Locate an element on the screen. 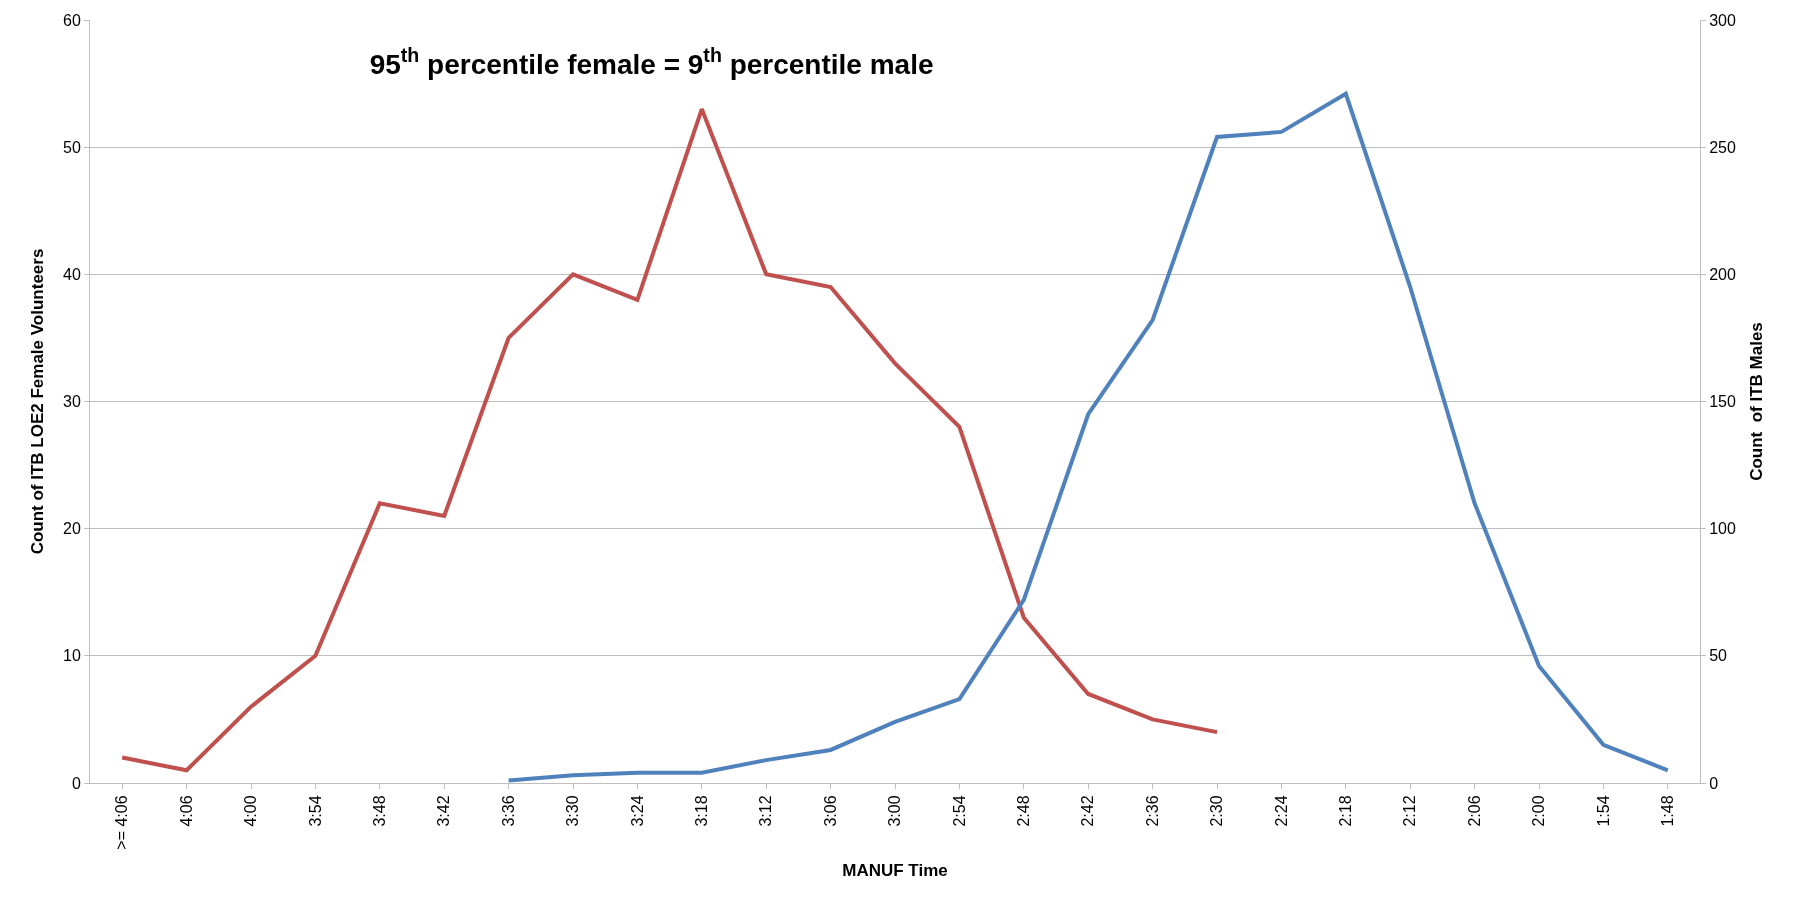  x-tick-label: 1:54 is located at coordinates (1603, 811).